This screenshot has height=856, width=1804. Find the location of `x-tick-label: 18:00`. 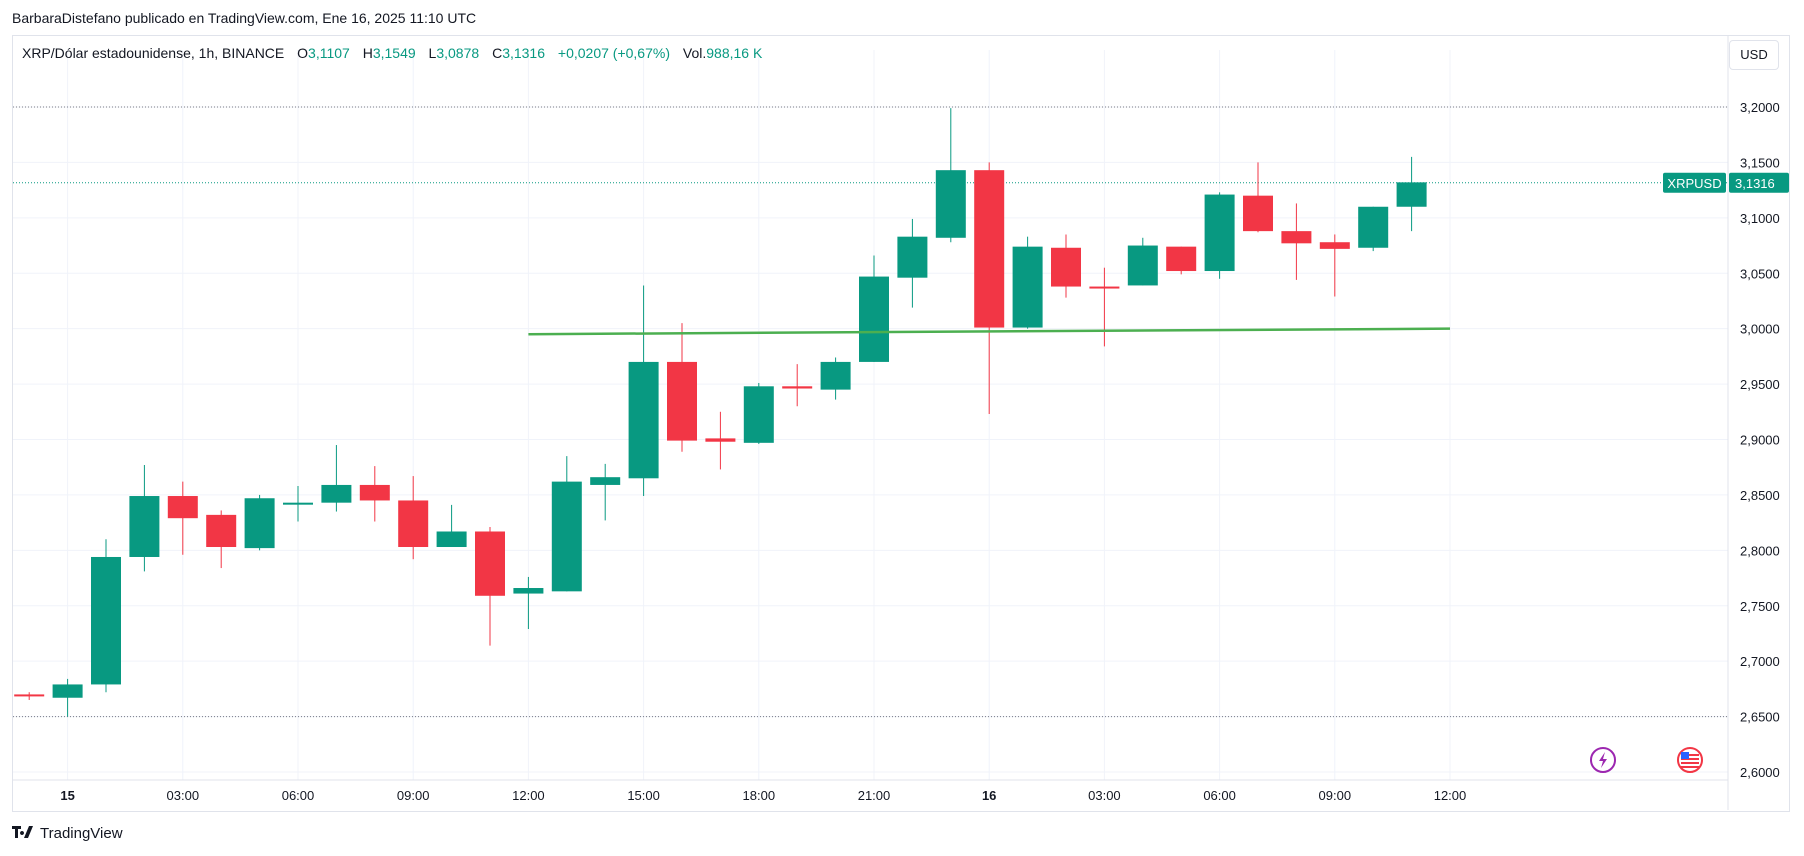

x-tick-label: 18:00 is located at coordinates (759, 795).